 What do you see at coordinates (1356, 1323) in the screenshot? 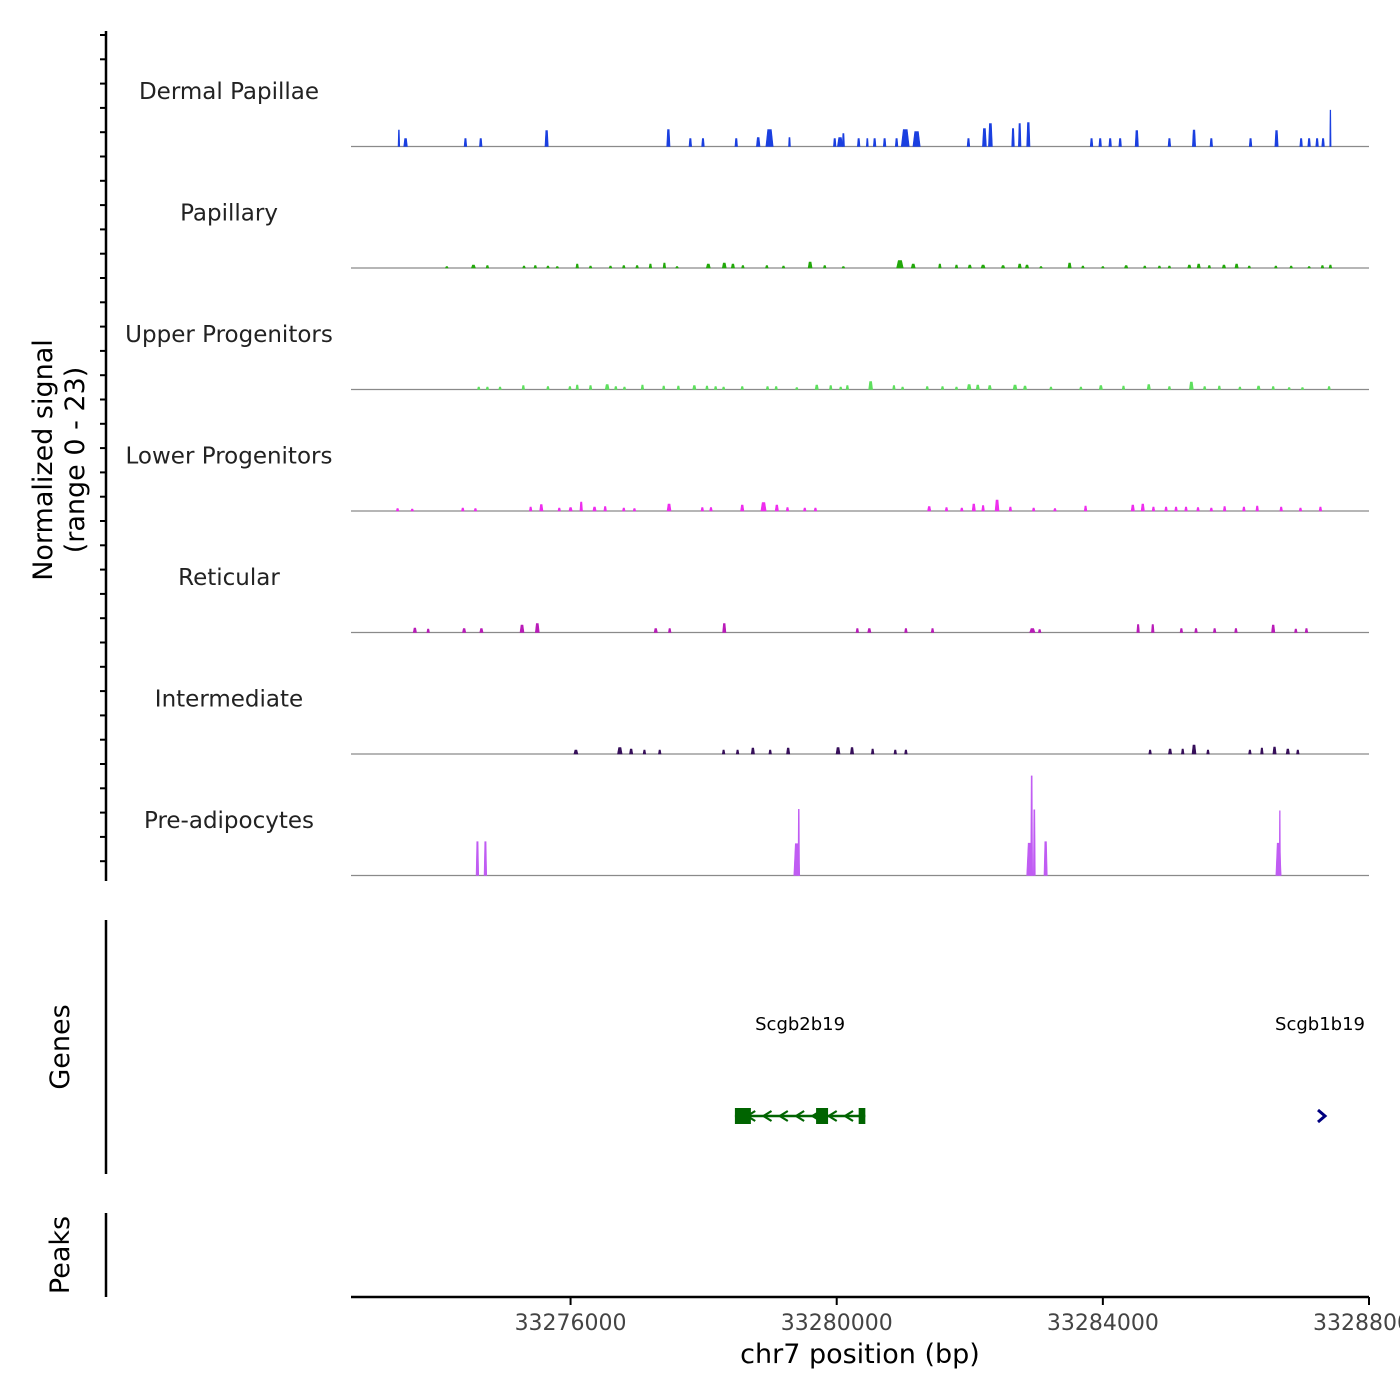
I see `x-tick-label: 33288000` at bounding box center [1356, 1323].